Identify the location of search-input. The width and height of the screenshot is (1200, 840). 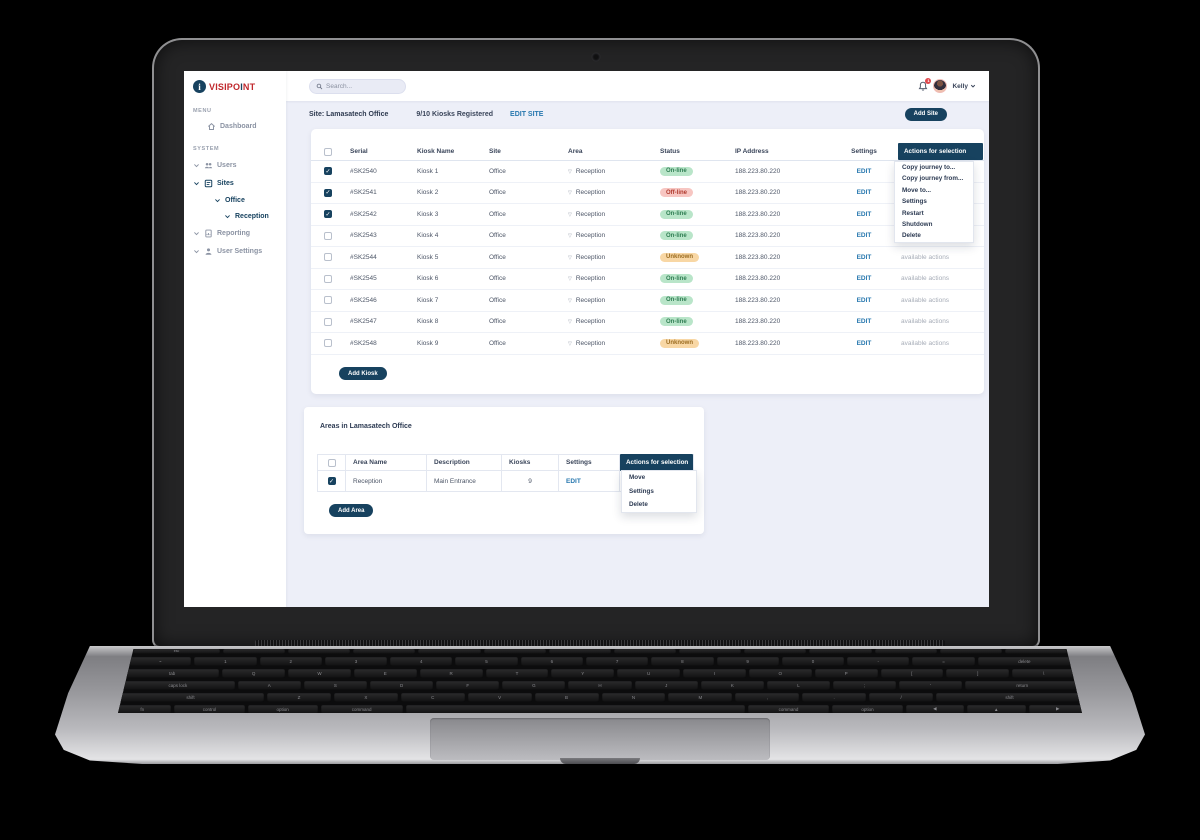
(363, 86).